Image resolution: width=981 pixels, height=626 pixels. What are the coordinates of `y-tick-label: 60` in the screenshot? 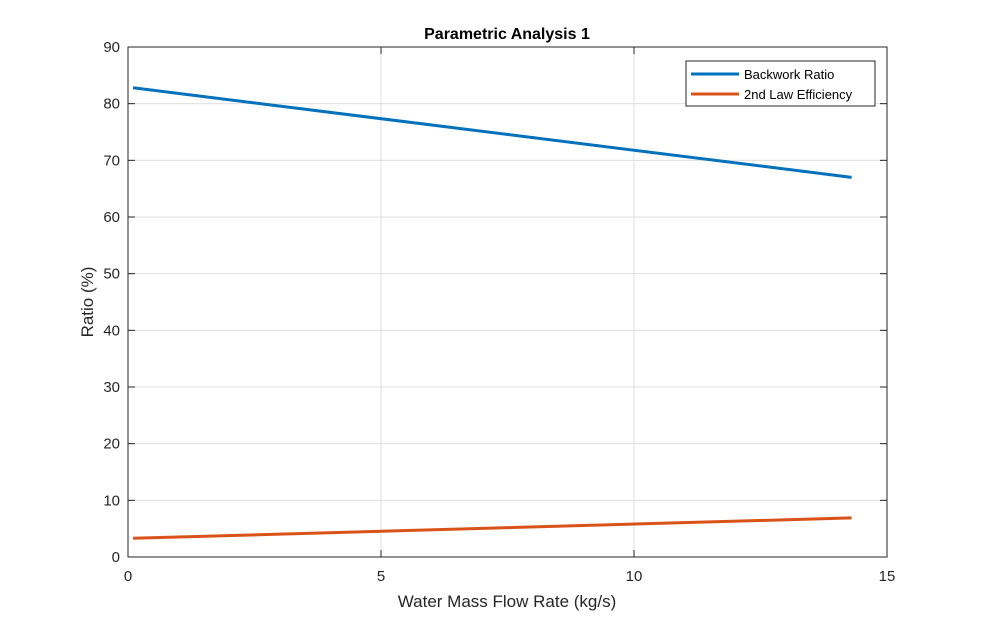 It's located at (111, 217).